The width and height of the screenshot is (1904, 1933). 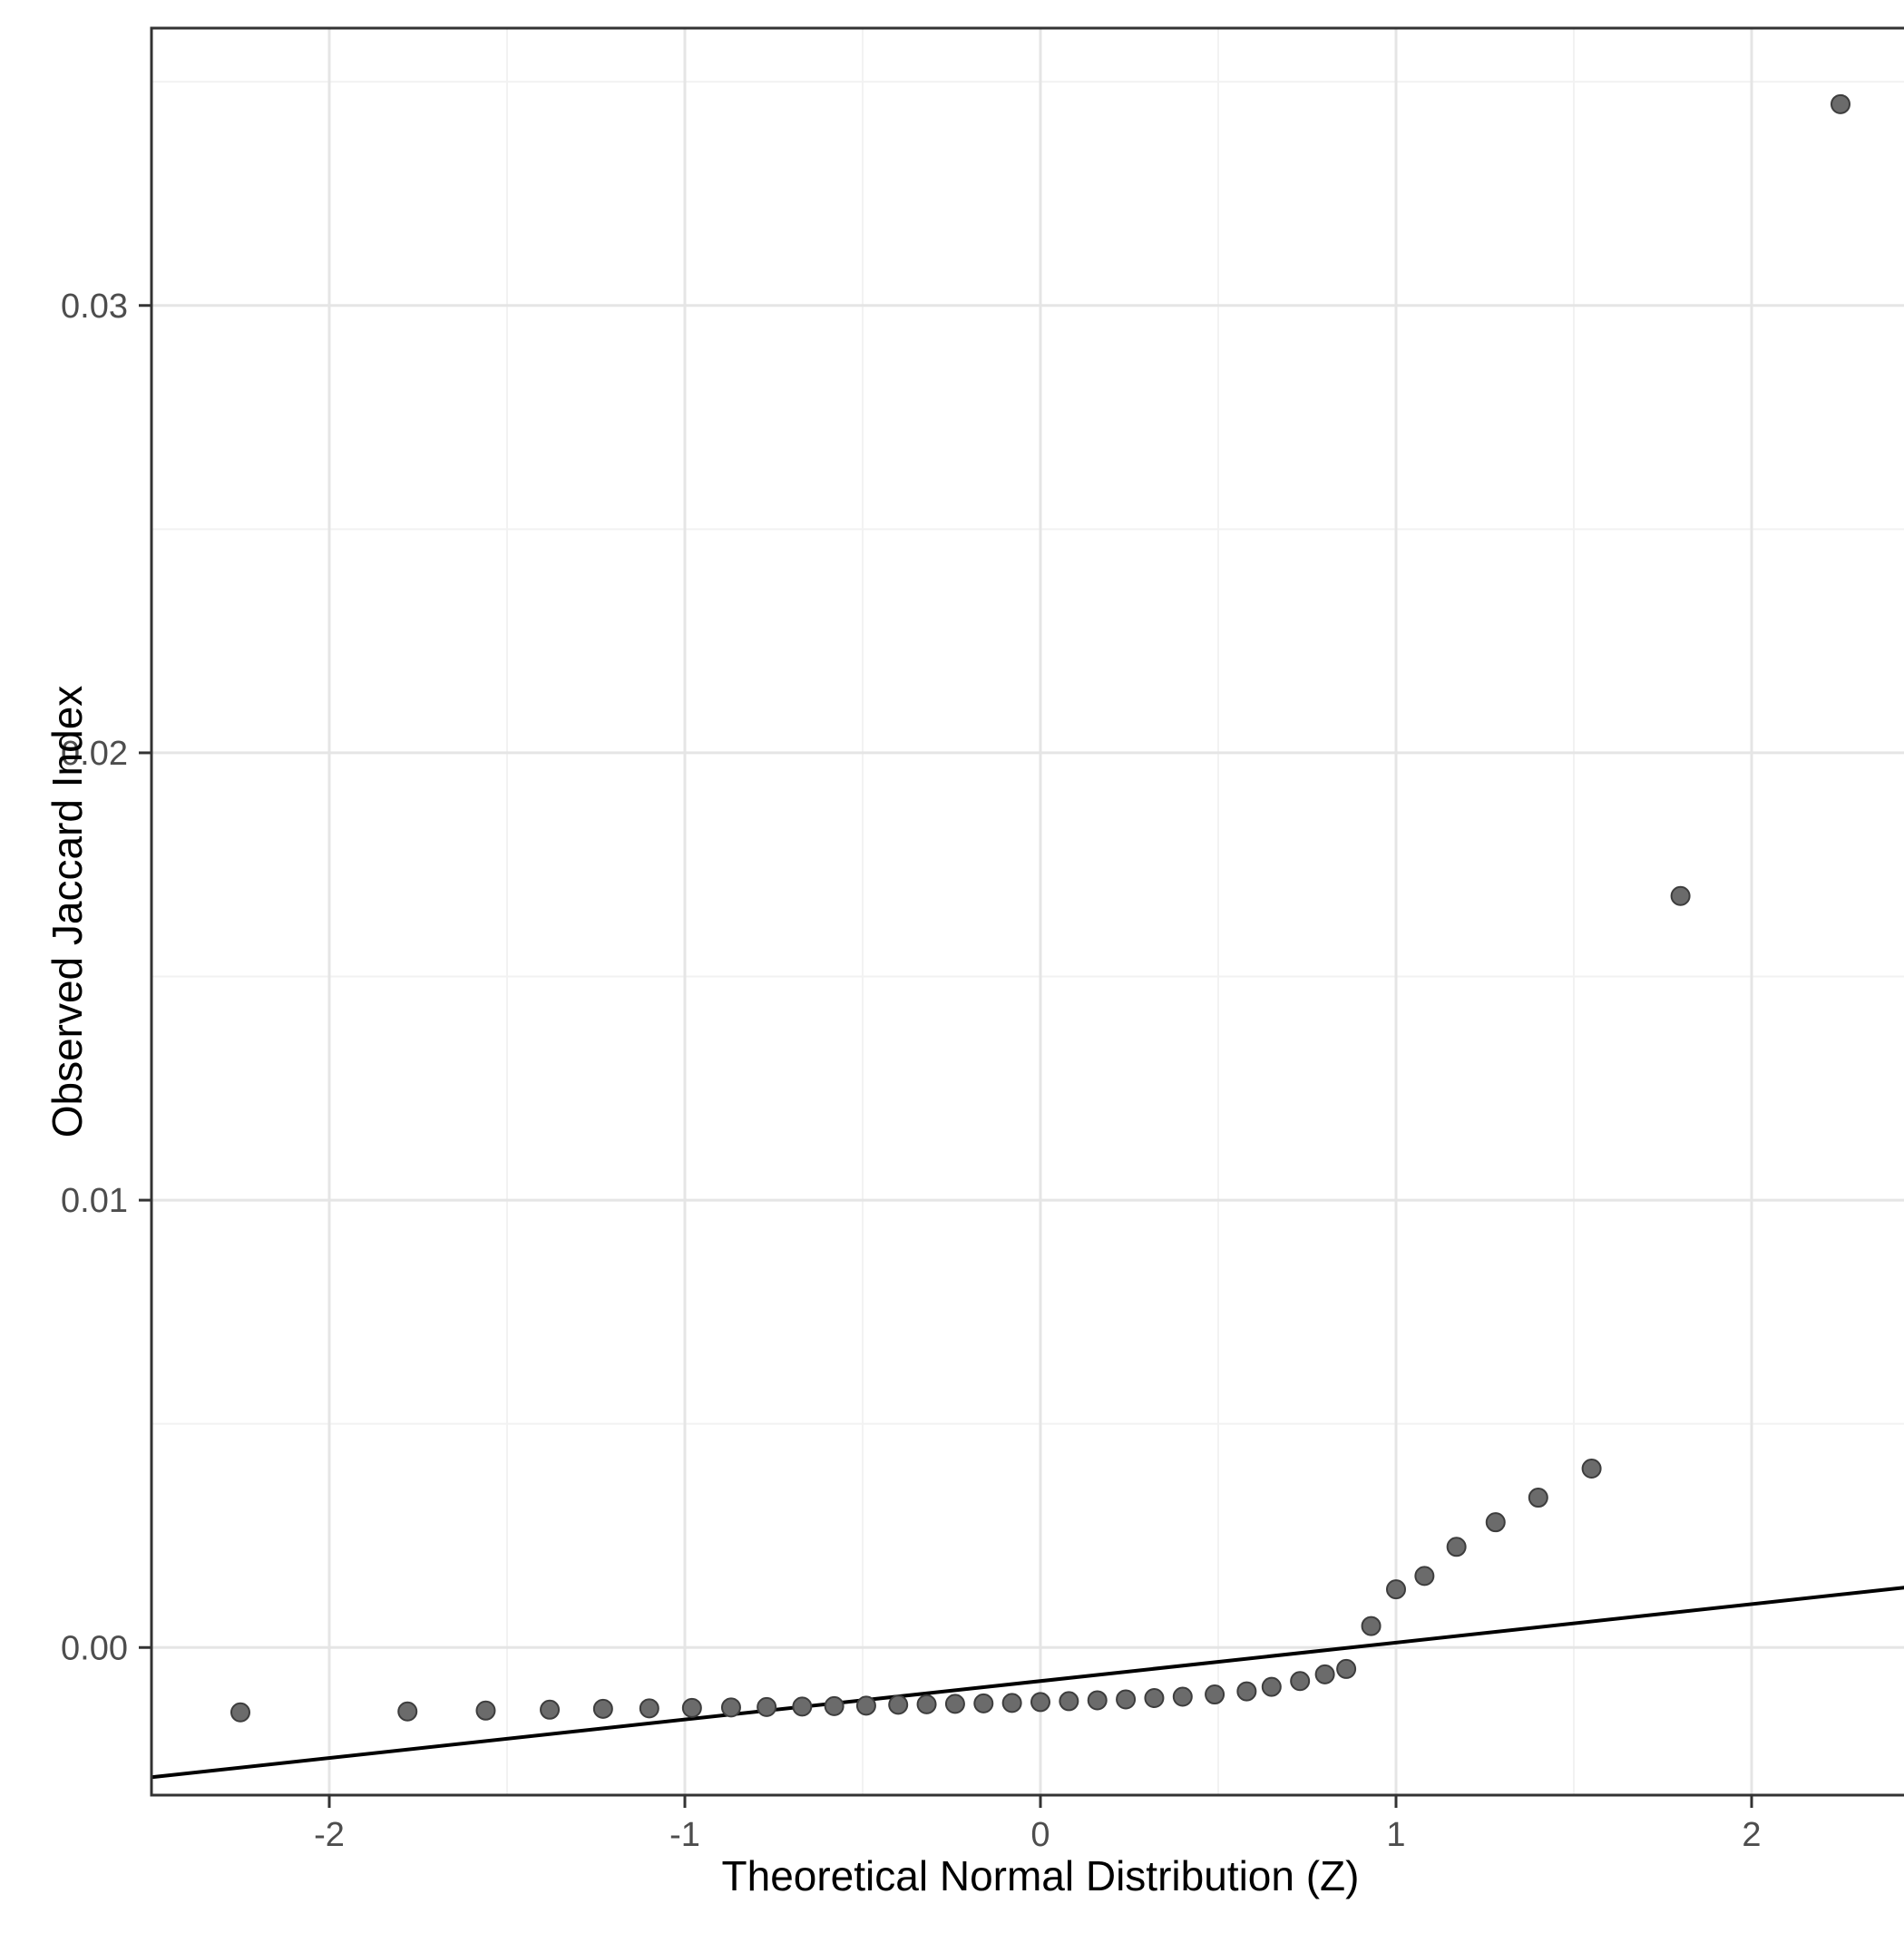 What do you see at coordinates (1041, 1876) in the screenshot?
I see `x-axis-title: Theoretical Normal Distribution (Z)` at bounding box center [1041, 1876].